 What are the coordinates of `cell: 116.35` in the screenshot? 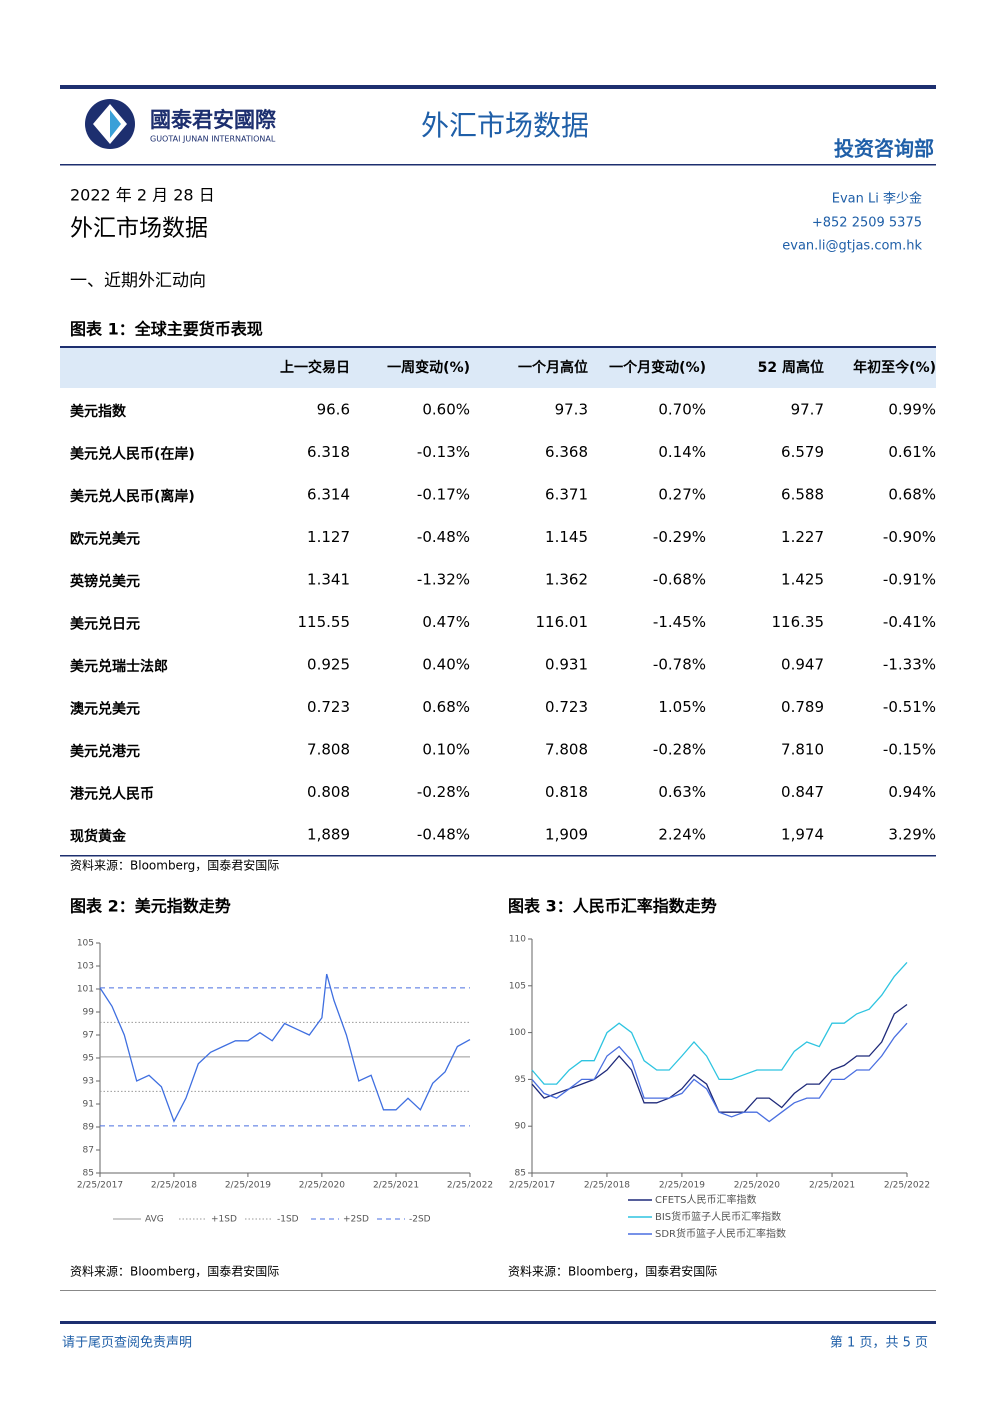 It's located at (798, 622).